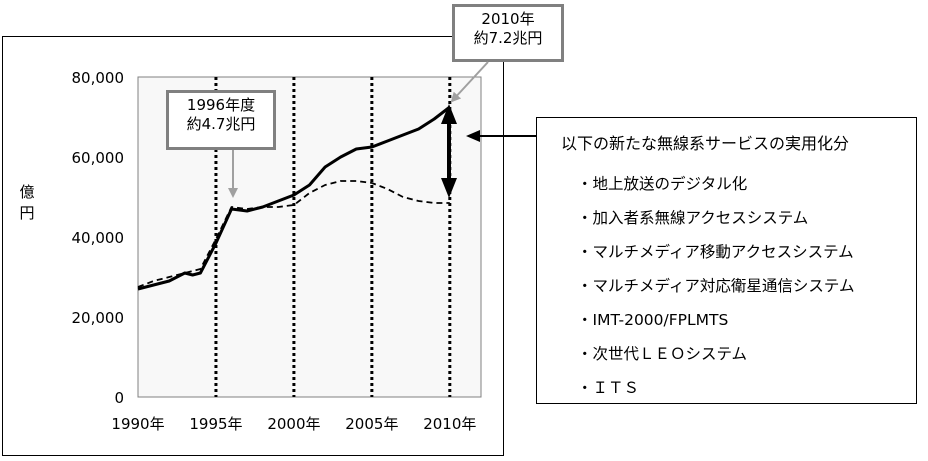  I want to click on series-solid-line, so click(294, 198).